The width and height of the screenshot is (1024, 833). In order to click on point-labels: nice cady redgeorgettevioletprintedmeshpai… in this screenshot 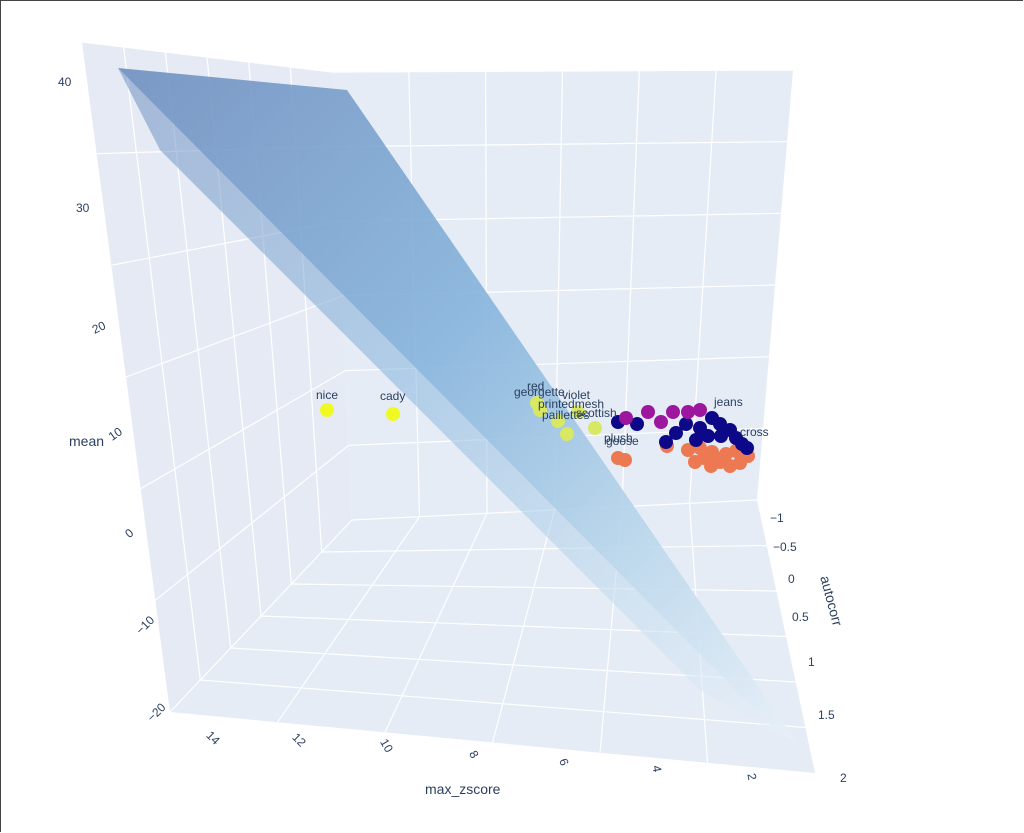, I will do `click(542, 413)`.